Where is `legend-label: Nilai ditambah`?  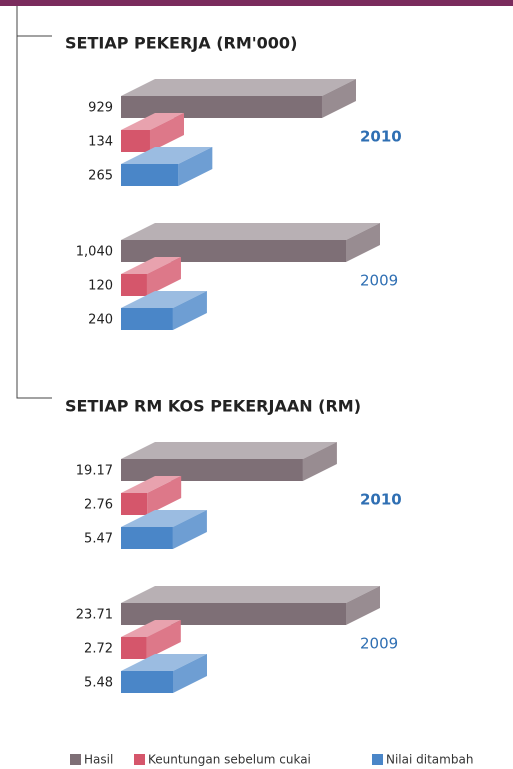 legend-label: Nilai ditambah is located at coordinates (429, 760).